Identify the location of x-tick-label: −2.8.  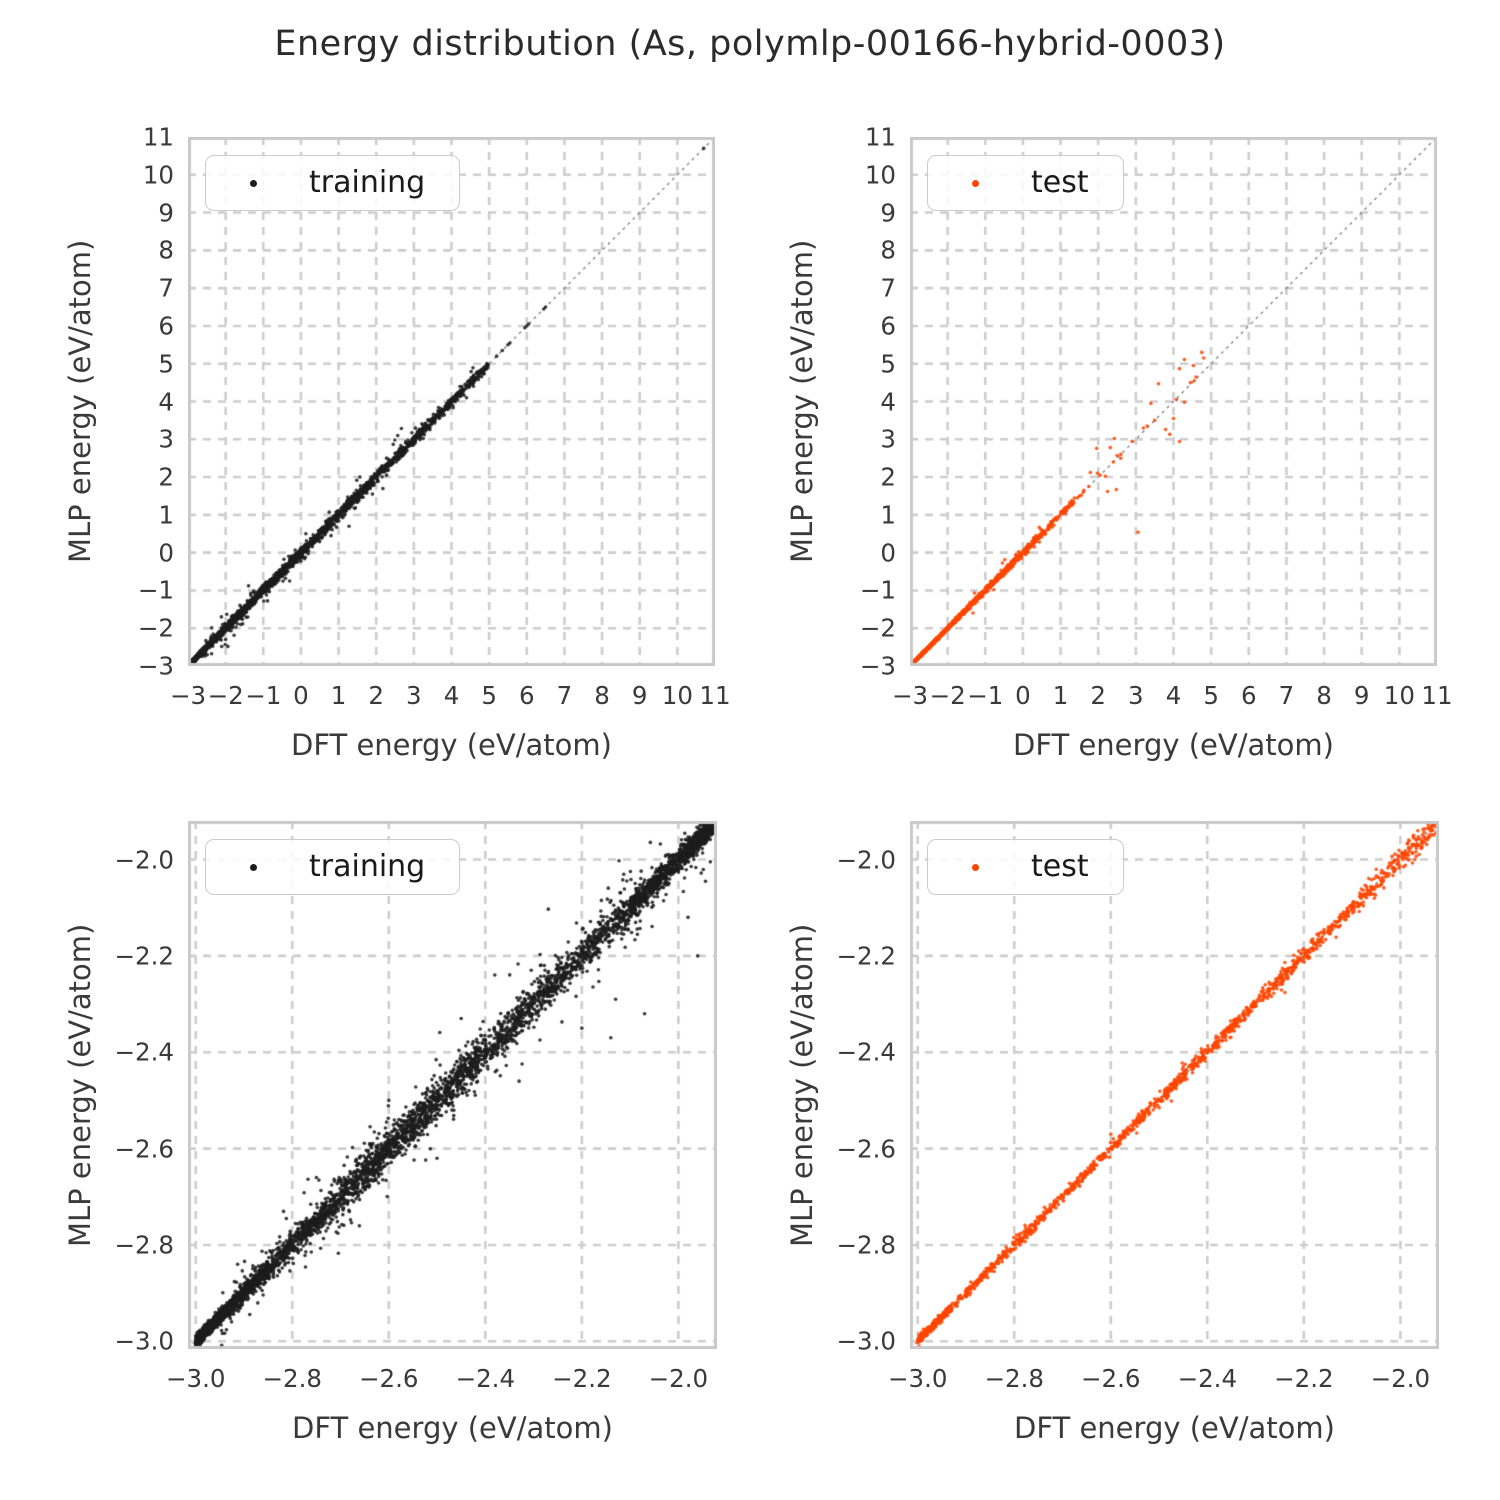
(1014, 1378).